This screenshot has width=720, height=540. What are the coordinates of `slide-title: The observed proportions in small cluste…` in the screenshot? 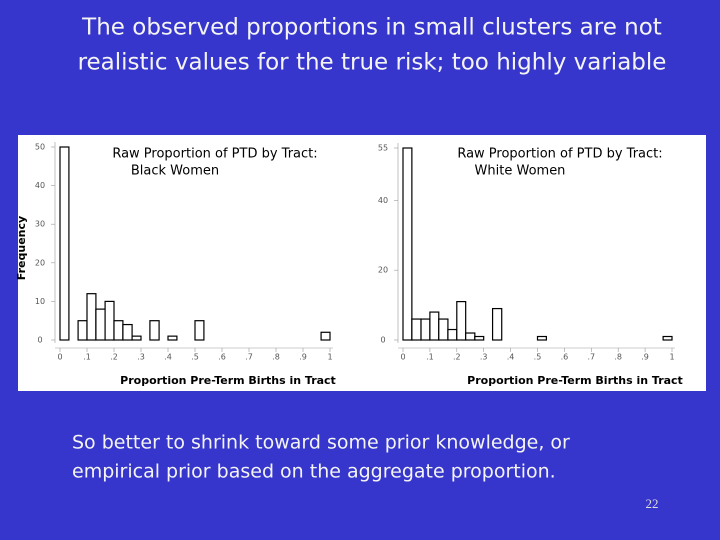 It's located at (371, 28).